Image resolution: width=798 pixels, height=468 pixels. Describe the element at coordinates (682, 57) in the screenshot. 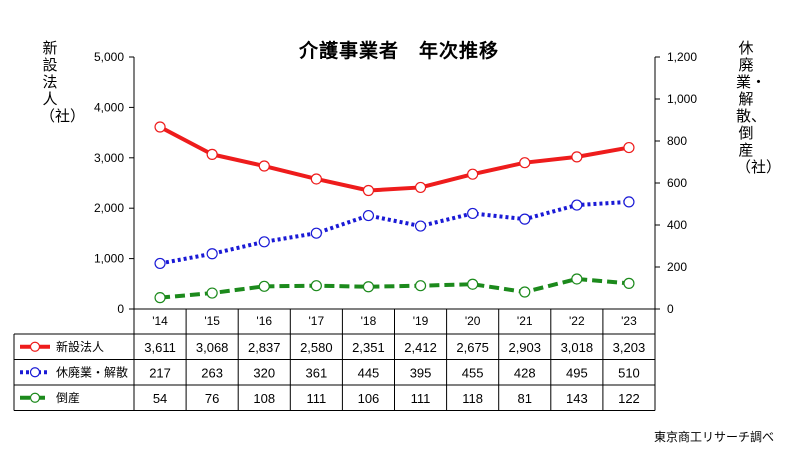

I see `right-tick-label: 1,200` at that location.